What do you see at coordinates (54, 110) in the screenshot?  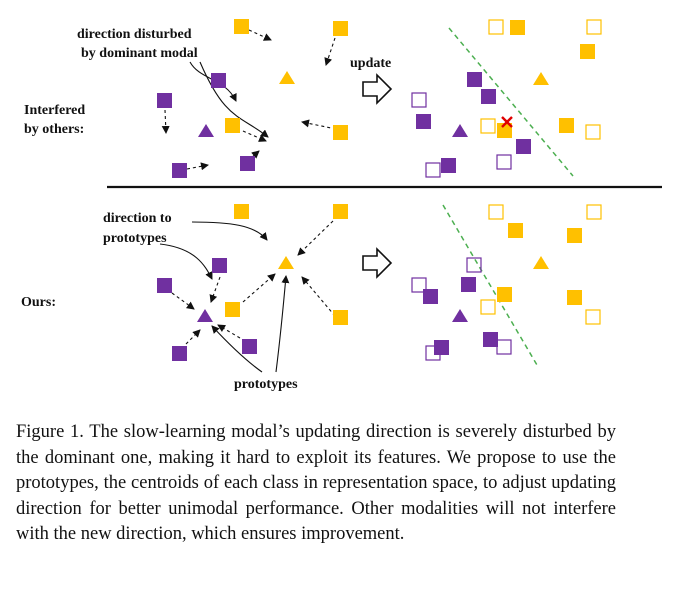 I see `top-row-label-line1: Interfered` at bounding box center [54, 110].